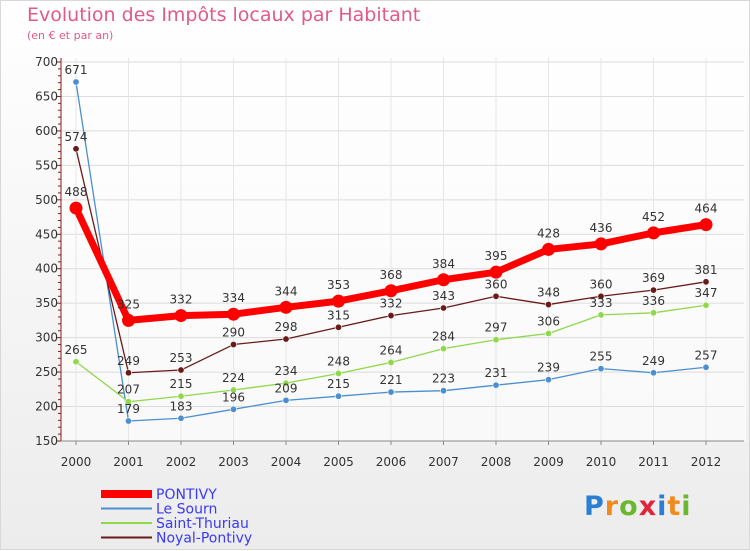 The image size is (750, 551). What do you see at coordinates (443, 379) in the screenshot?
I see `data-label: 223` at bounding box center [443, 379].